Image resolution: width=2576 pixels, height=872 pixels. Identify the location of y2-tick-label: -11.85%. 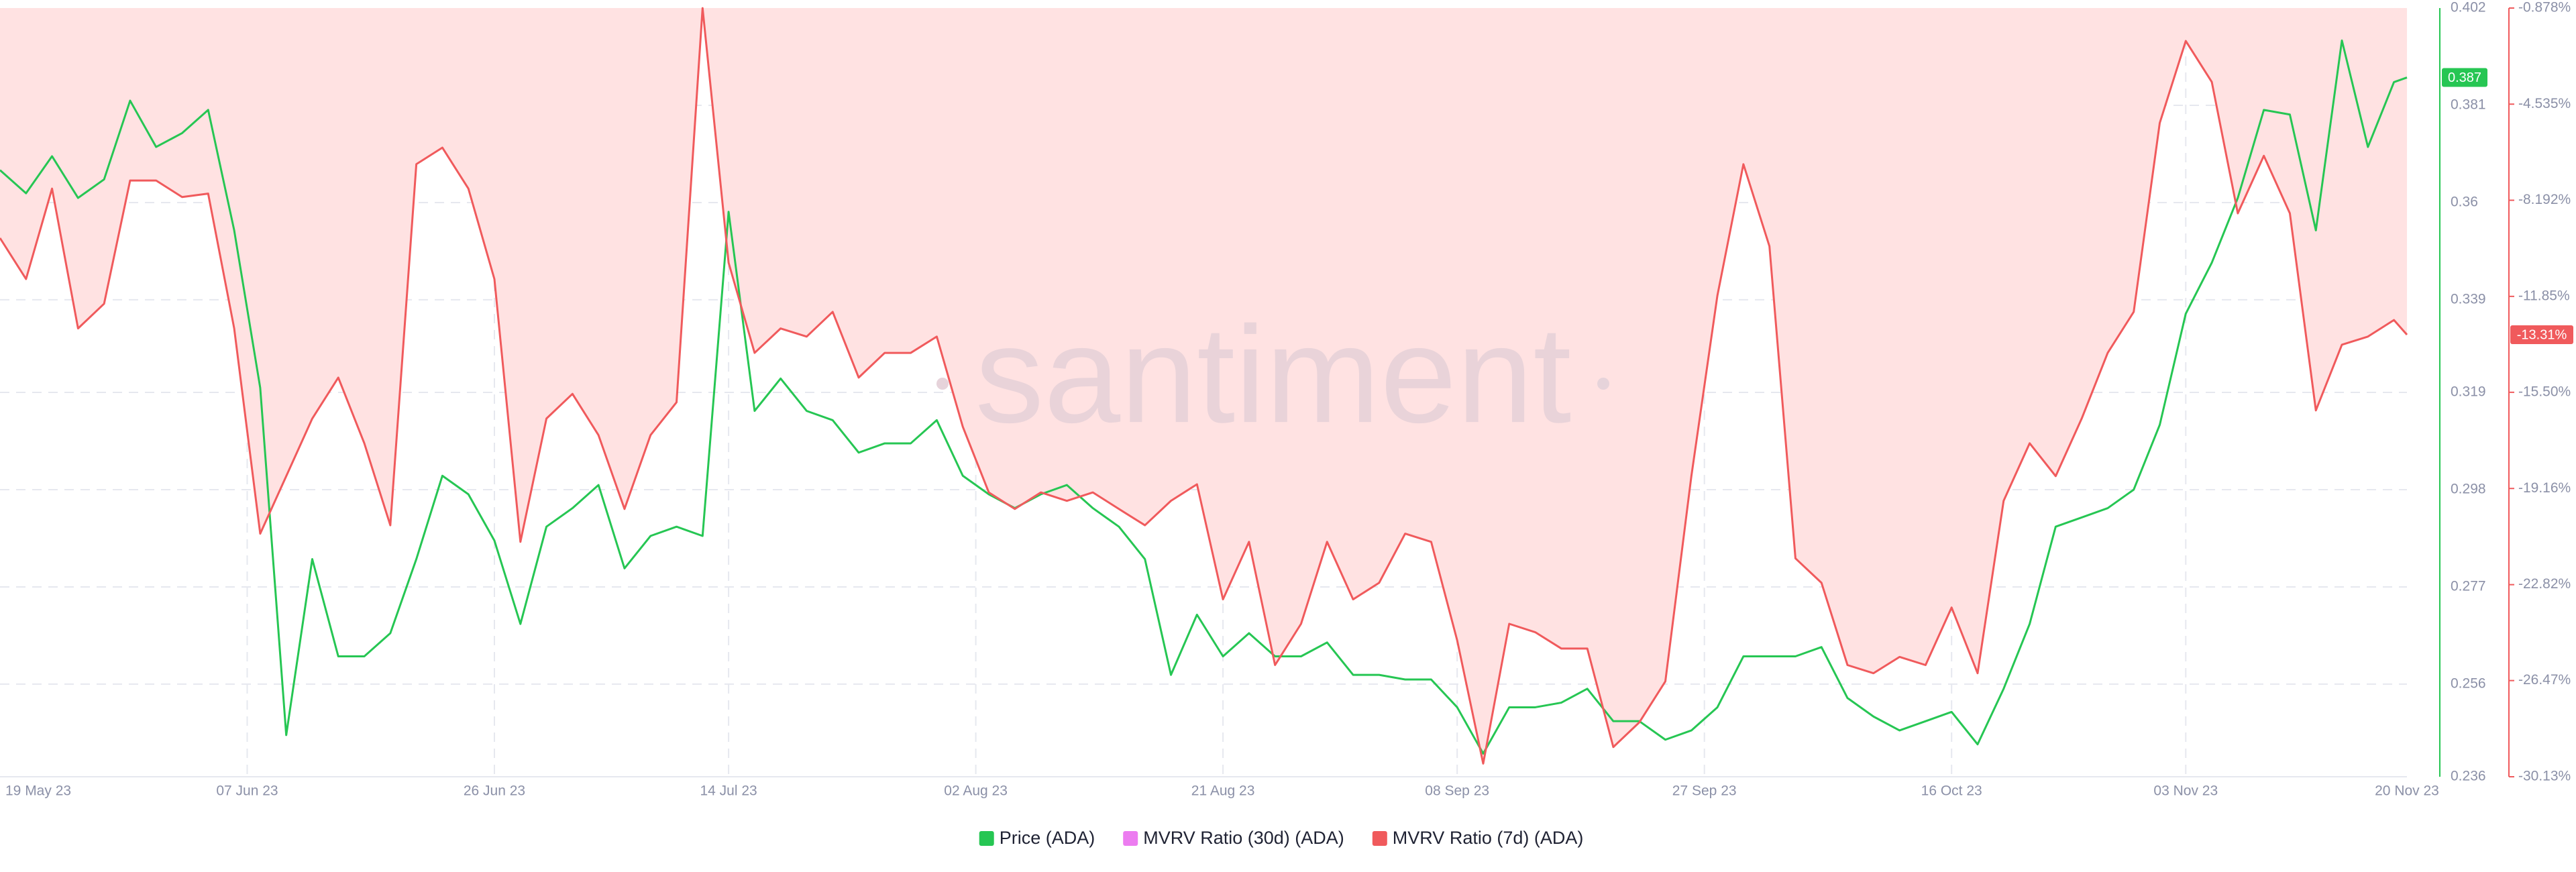
(2544, 295).